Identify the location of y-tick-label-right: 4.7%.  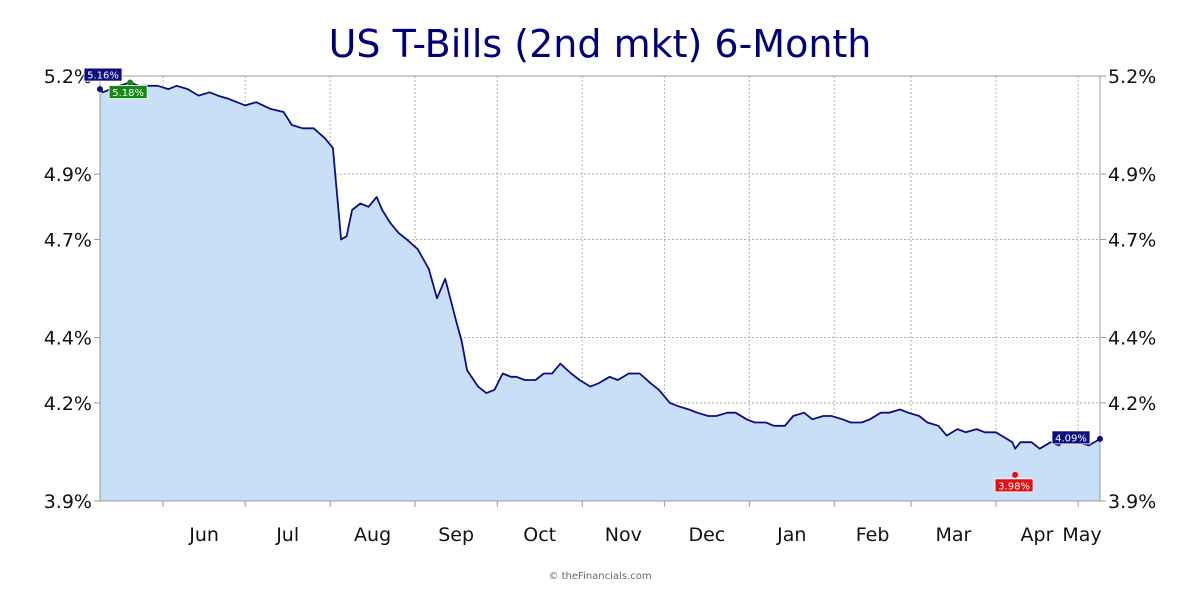
(1132, 240).